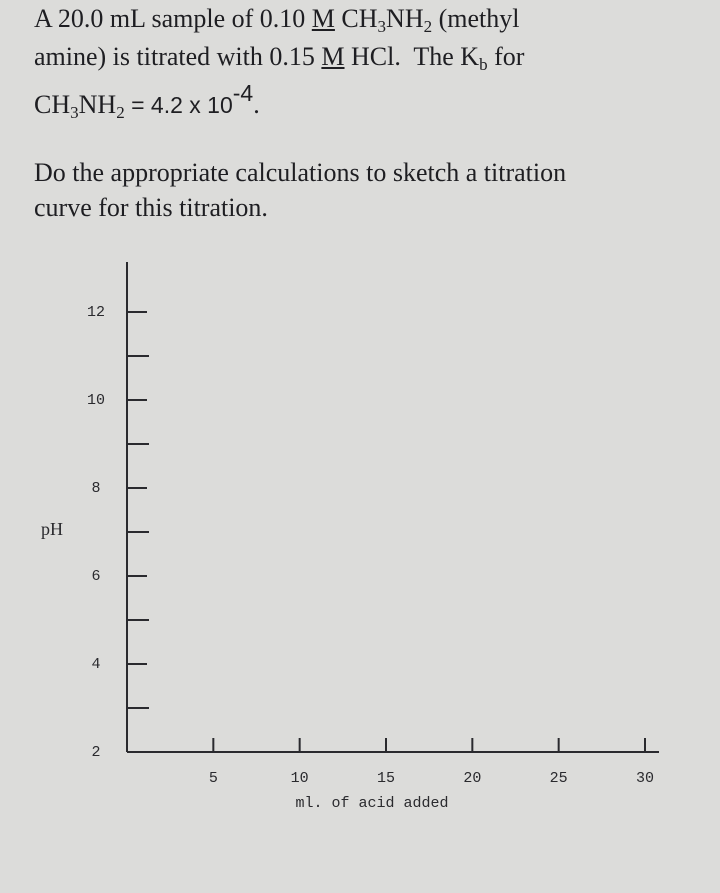 This screenshot has width=720, height=893. Describe the element at coordinates (476, 18) in the screenshot. I see `text: (methyl` at that location.